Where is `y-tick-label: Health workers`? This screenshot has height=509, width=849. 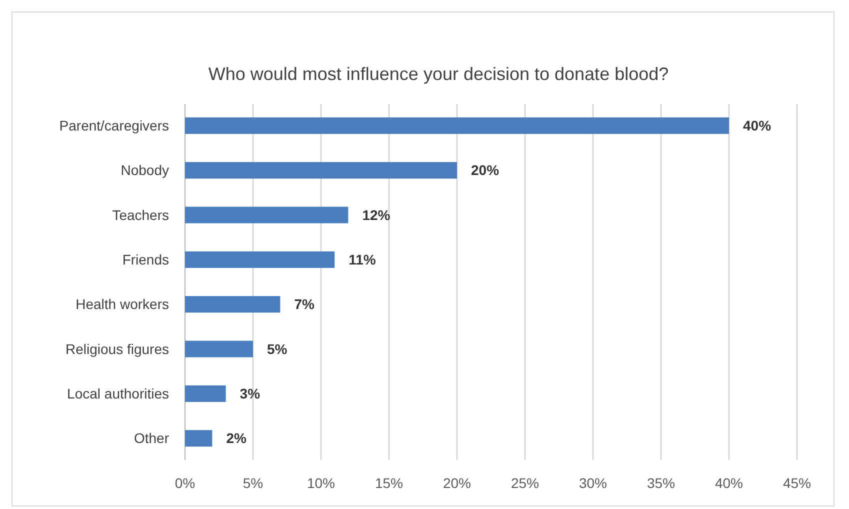
y-tick-label: Health workers is located at coordinates (122, 304).